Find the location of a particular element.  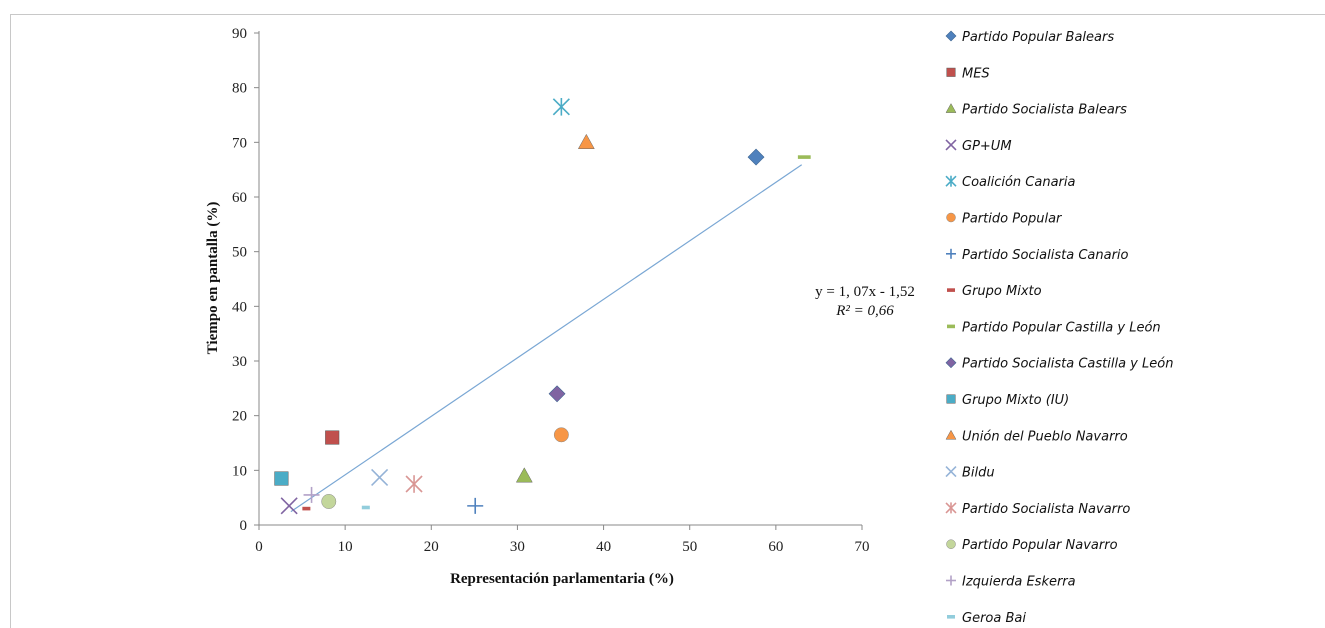

legend-label: Partido Popular Balears is located at coordinates (1038, 37).